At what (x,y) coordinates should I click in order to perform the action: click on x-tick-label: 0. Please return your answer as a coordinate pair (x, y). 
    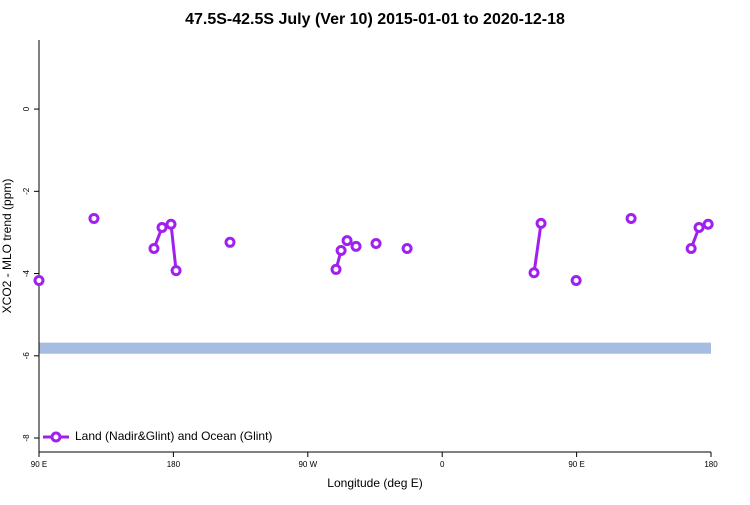
    Looking at the image, I should click on (442, 464).